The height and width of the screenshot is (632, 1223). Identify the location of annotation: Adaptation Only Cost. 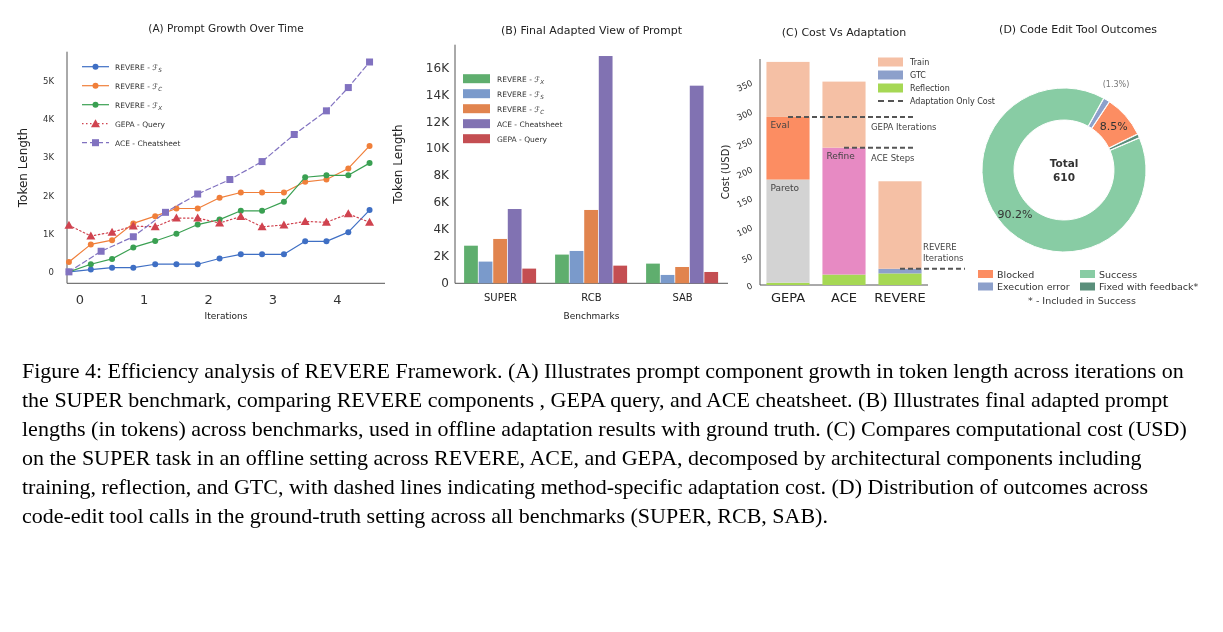
(952, 101).